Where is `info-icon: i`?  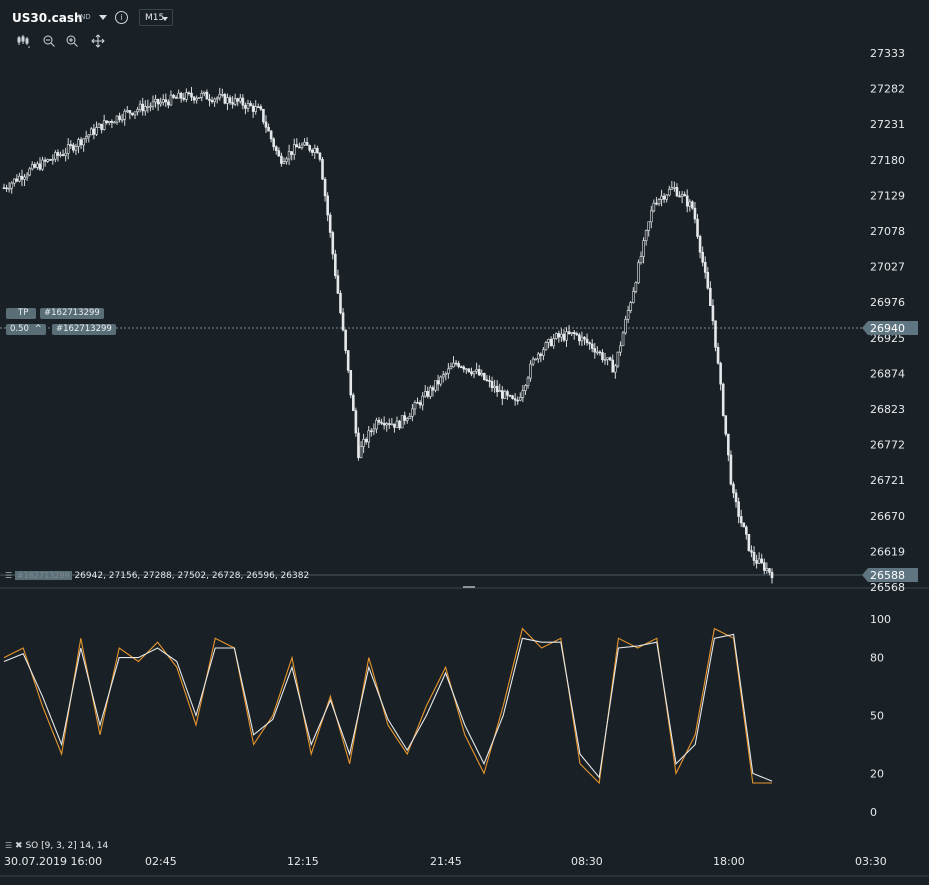 info-icon: i is located at coordinates (121, 17).